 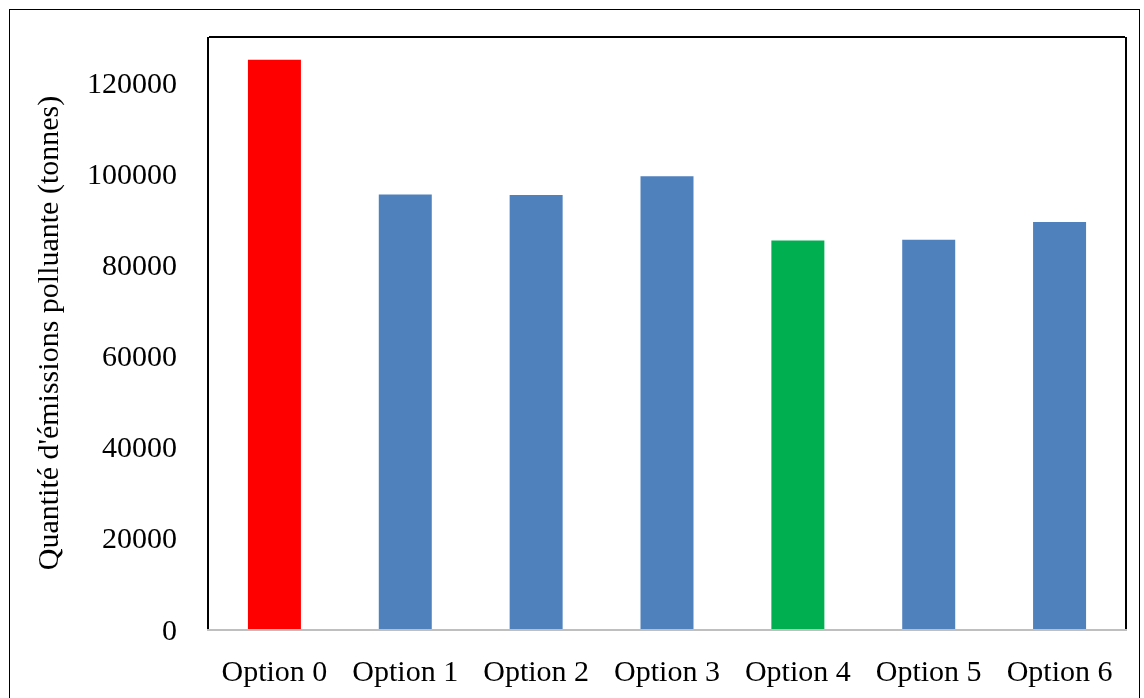 What do you see at coordinates (536, 670) in the screenshot?
I see `x-tick-label: Option 2` at bounding box center [536, 670].